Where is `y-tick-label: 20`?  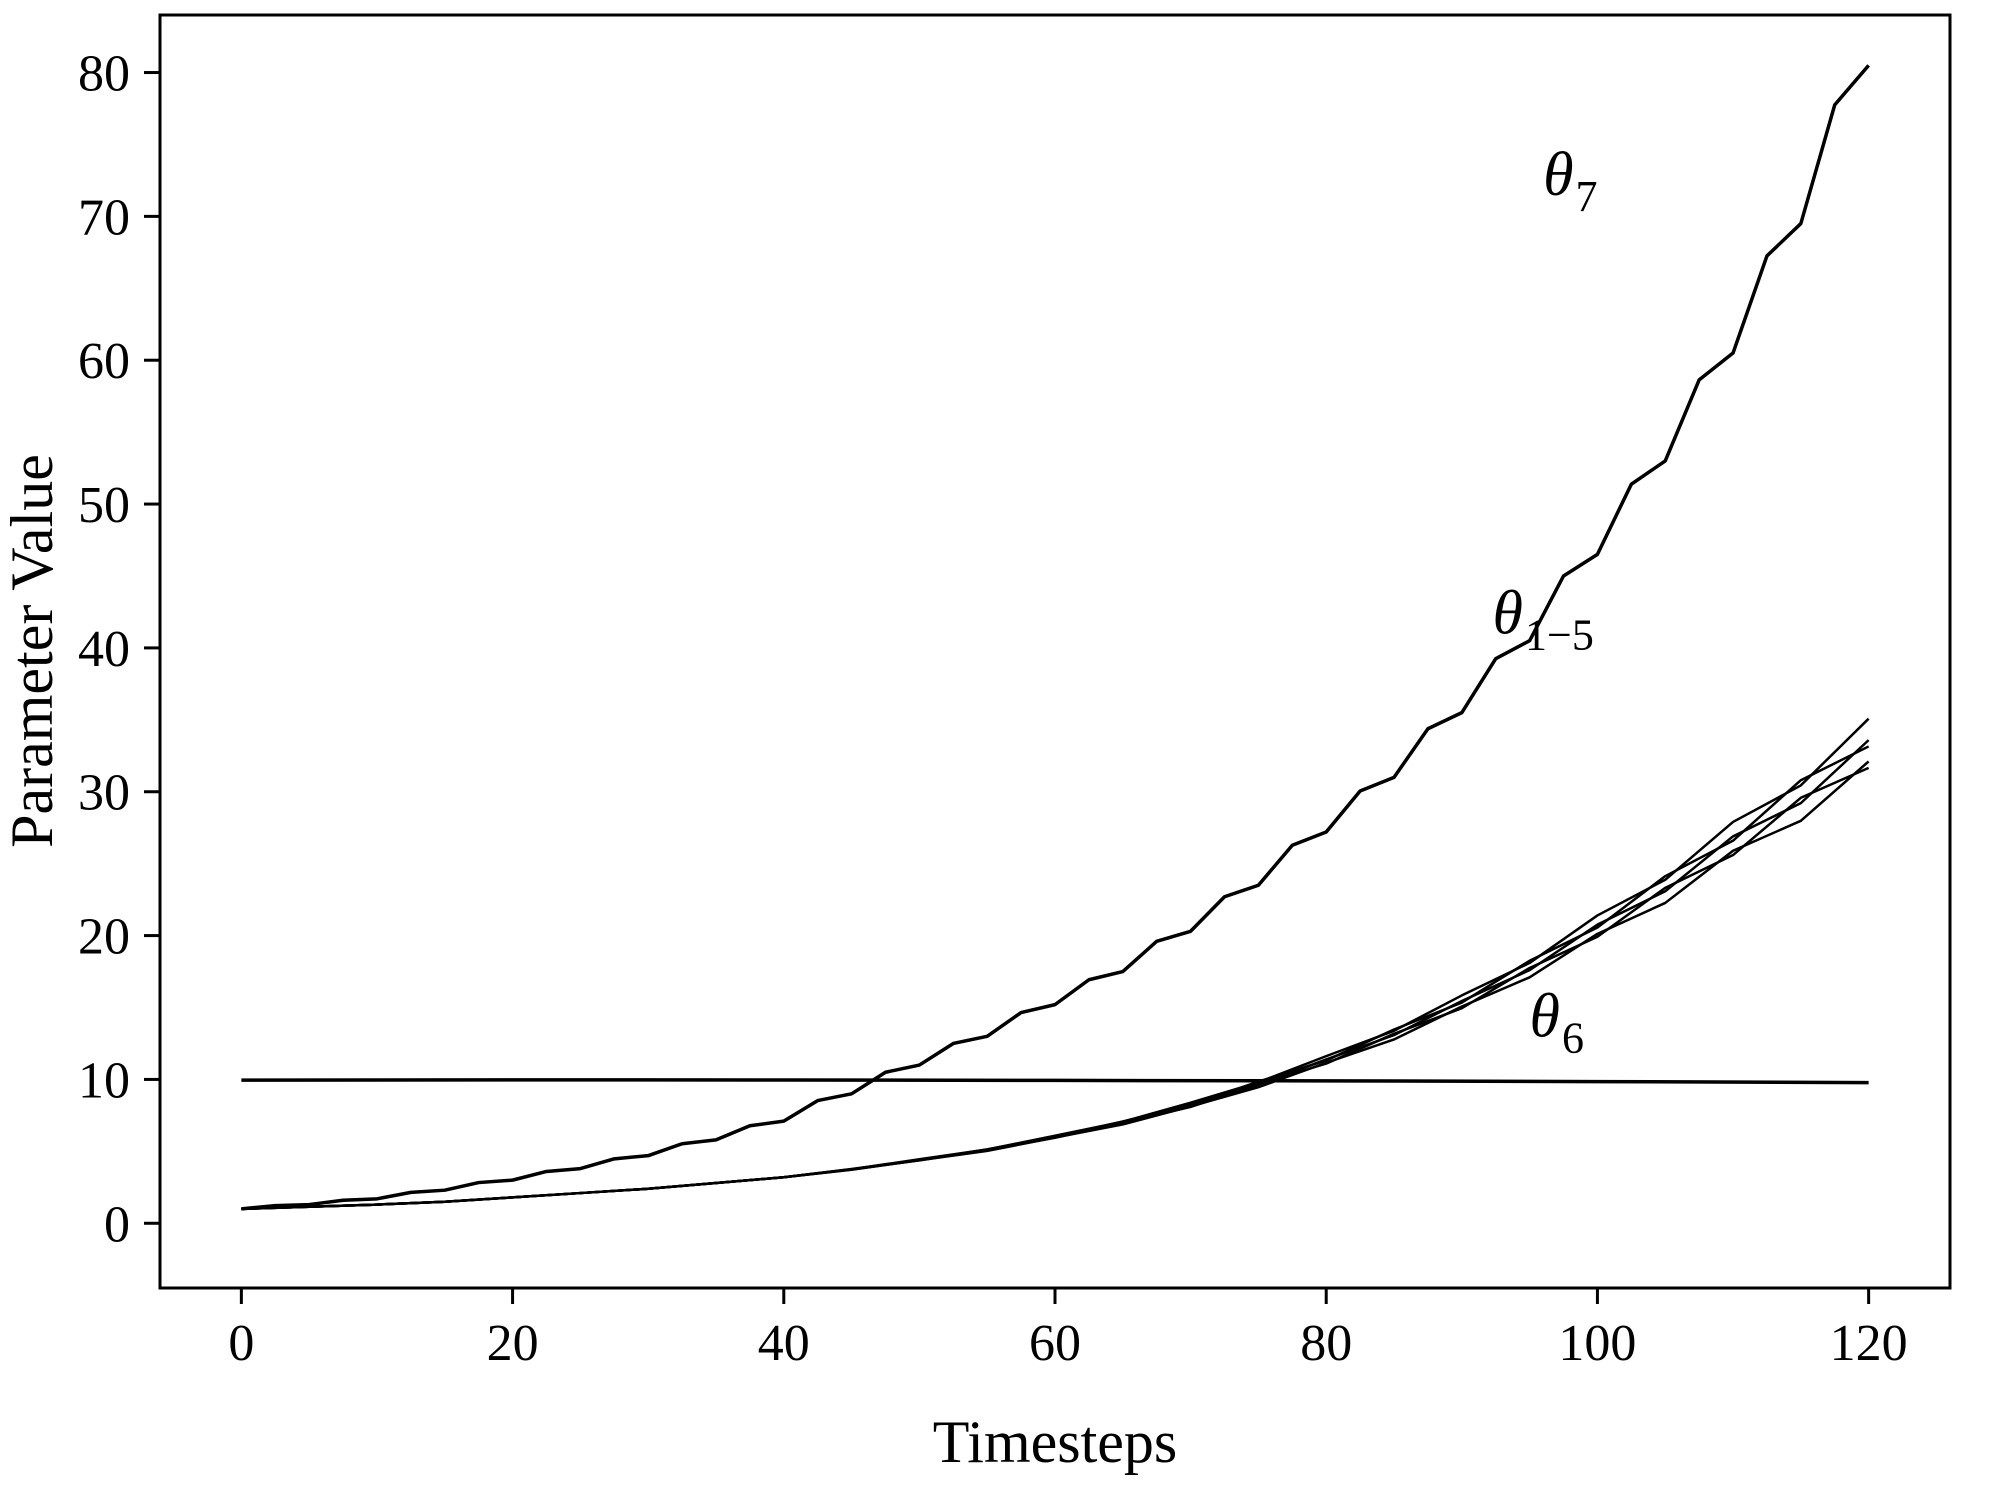
y-tick-label: 20 is located at coordinates (104, 937).